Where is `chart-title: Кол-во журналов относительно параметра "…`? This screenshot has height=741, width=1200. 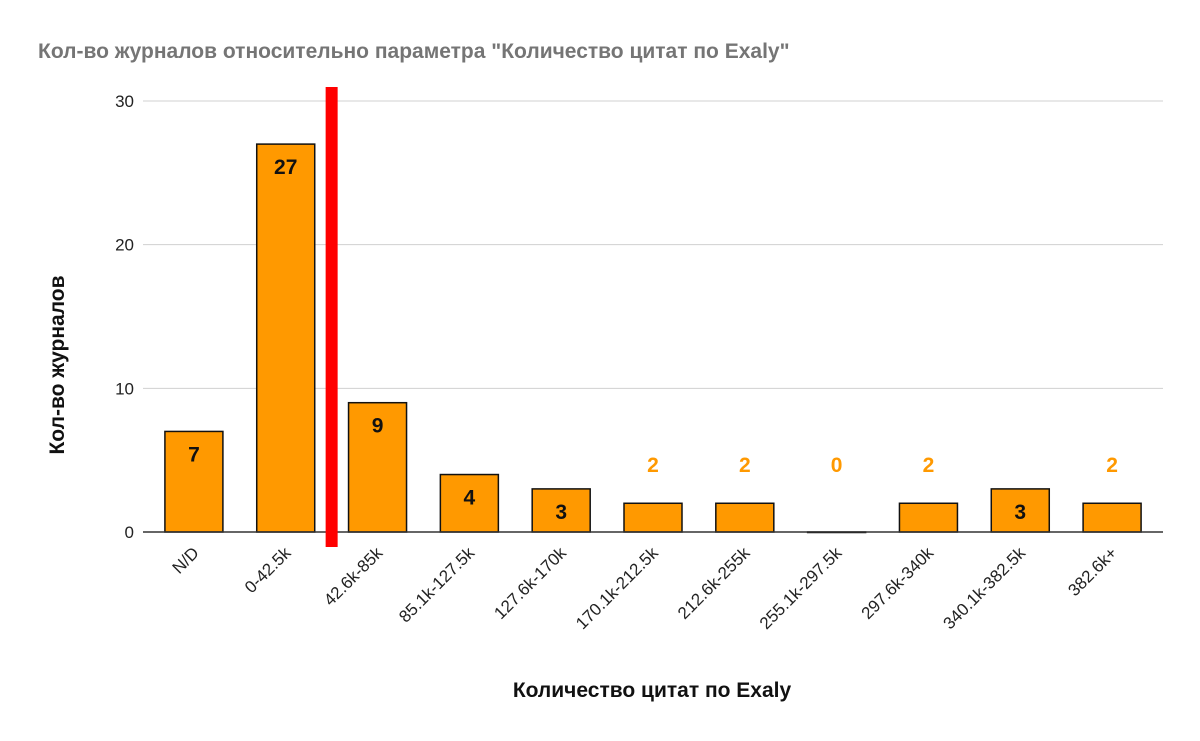
chart-title: Кол-во журналов относительно параметра "… is located at coordinates (414, 51).